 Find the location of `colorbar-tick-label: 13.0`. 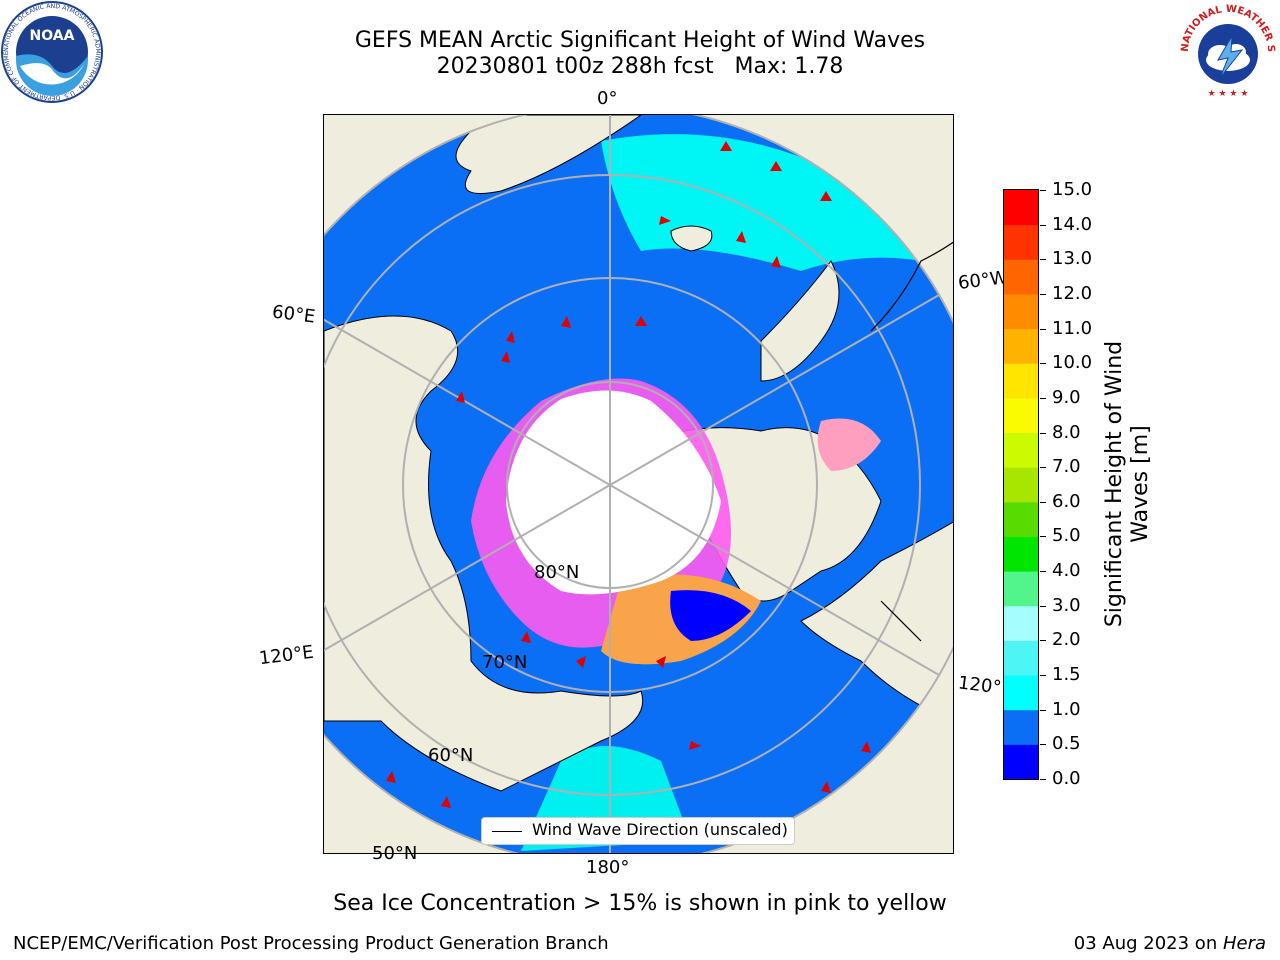

colorbar-tick-label: 13.0 is located at coordinates (1072, 259).